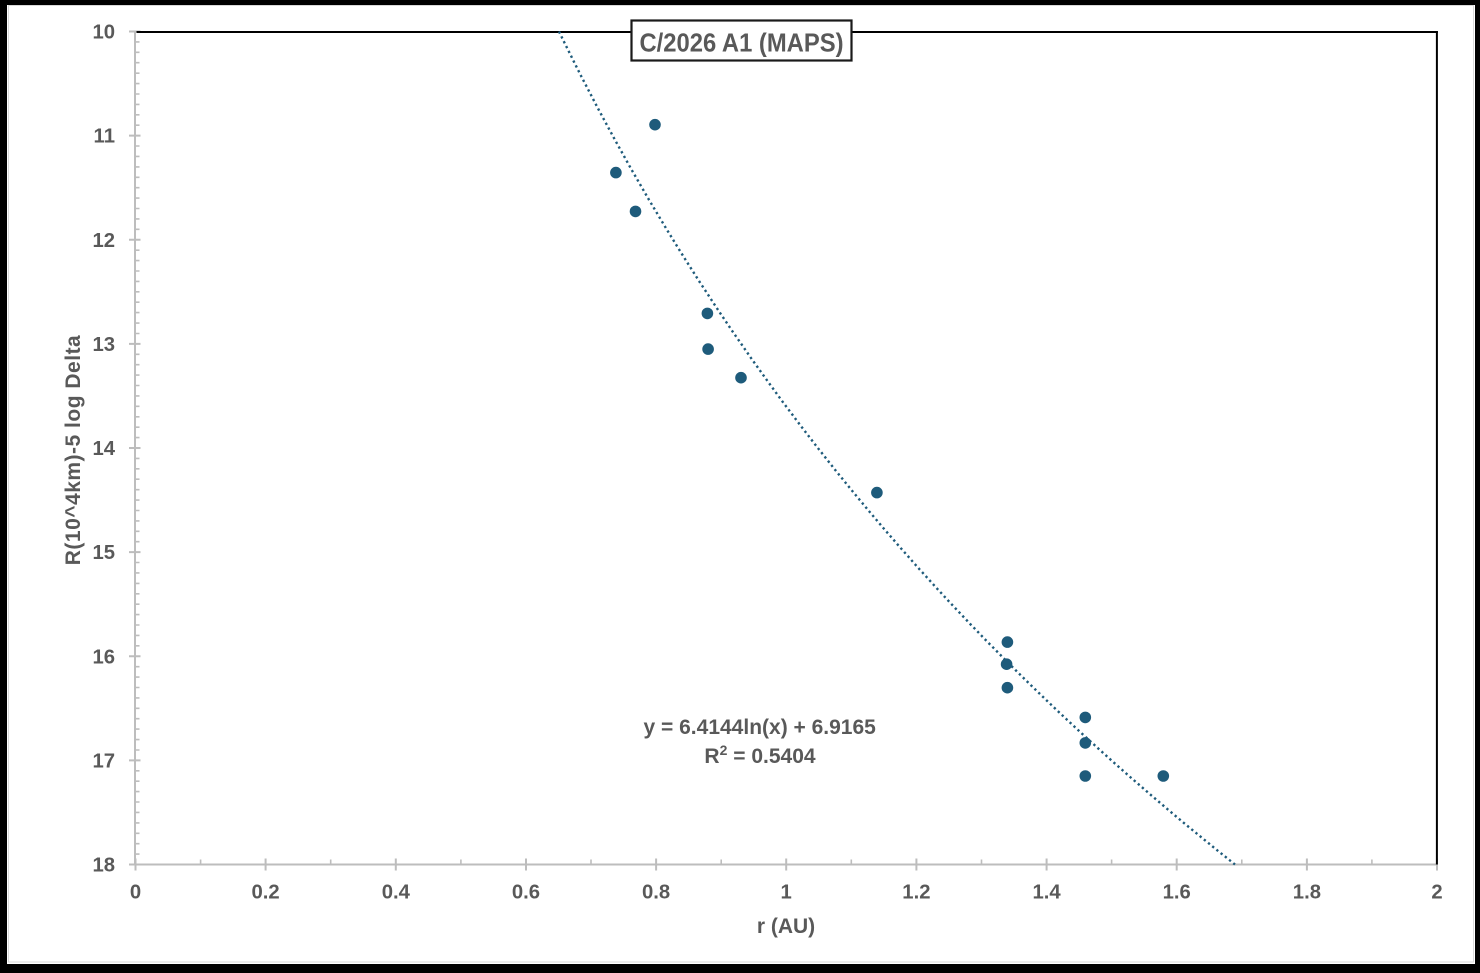  What do you see at coordinates (103, 553) in the screenshot?
I see `svg-text: 15` at bounding box center [103, 553].